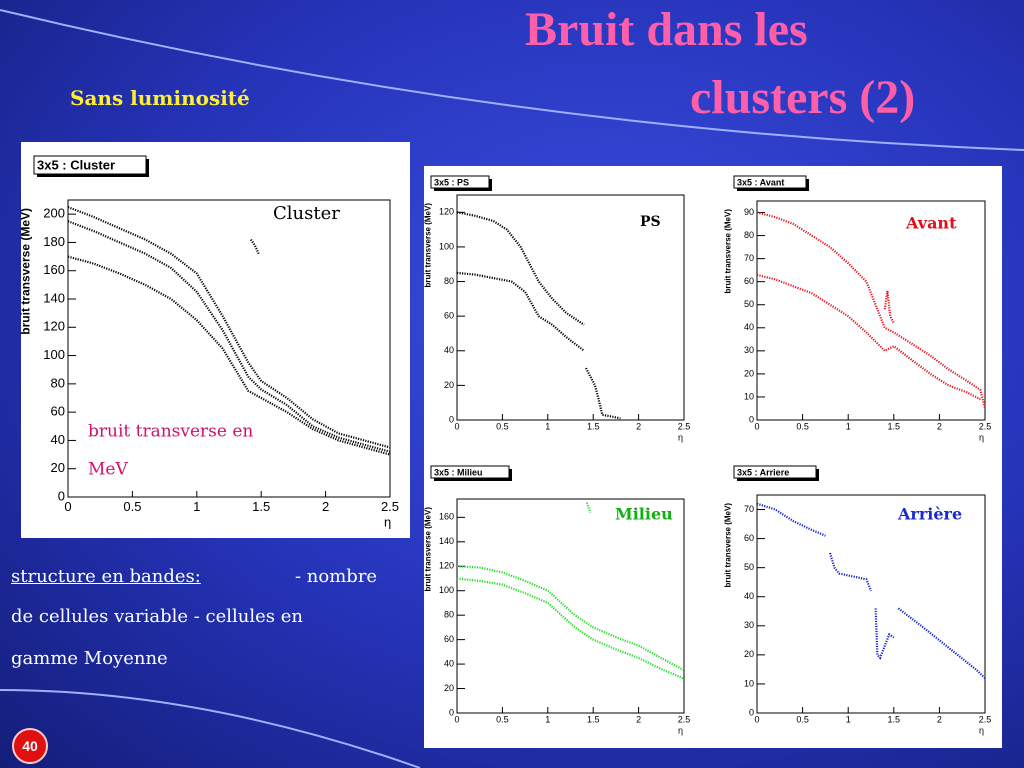 This screenshot has height=768, width=1024. Describe the element at coordinates (931, 223) in the screenshot. I see `annotation: Avant` at that location.